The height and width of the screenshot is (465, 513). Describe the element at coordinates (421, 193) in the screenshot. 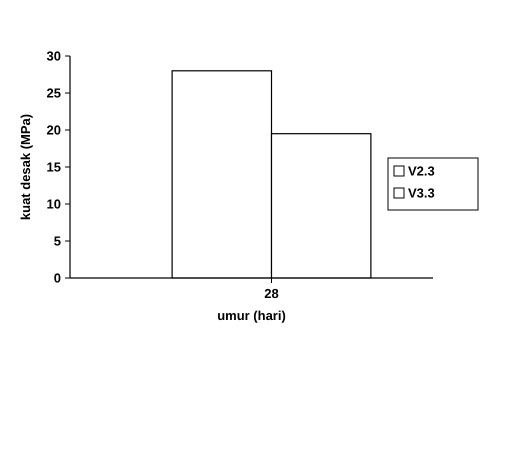

I see `legend-label: V3.3` at that location.